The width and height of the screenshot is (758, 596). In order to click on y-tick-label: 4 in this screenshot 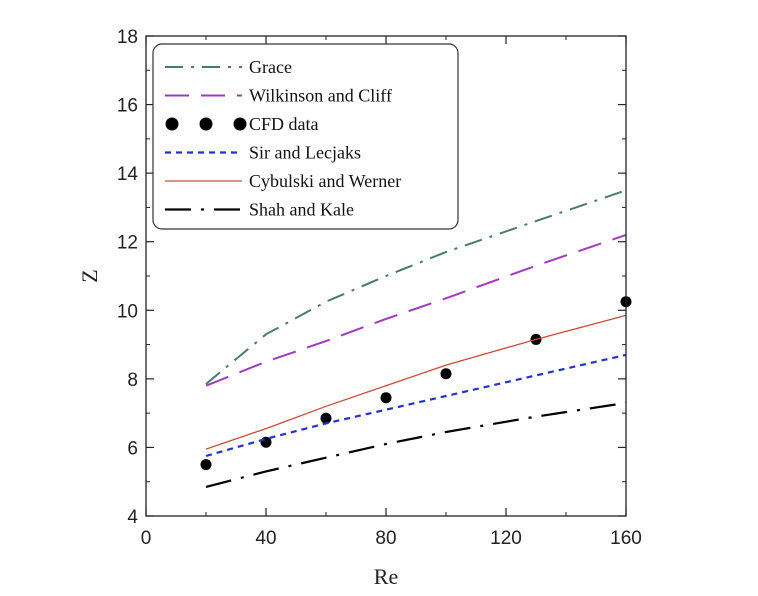, I will do `click(132, 517)`.